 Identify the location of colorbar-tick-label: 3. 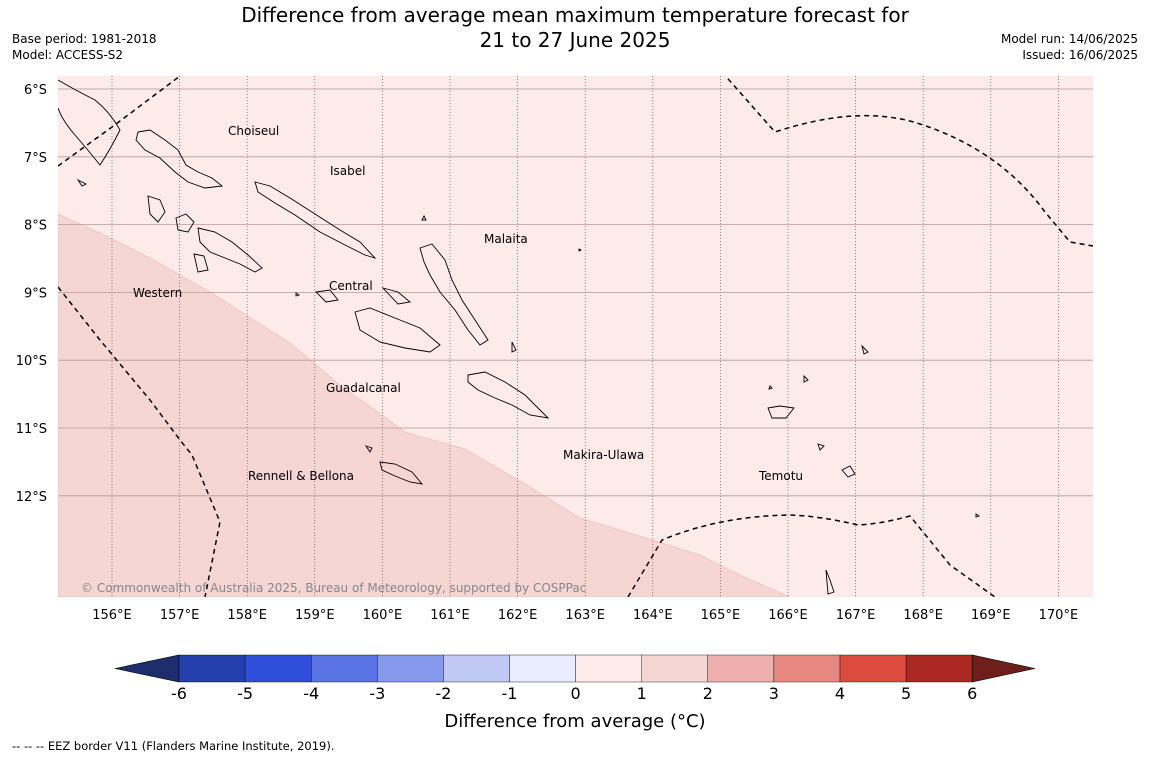
(774, 693).